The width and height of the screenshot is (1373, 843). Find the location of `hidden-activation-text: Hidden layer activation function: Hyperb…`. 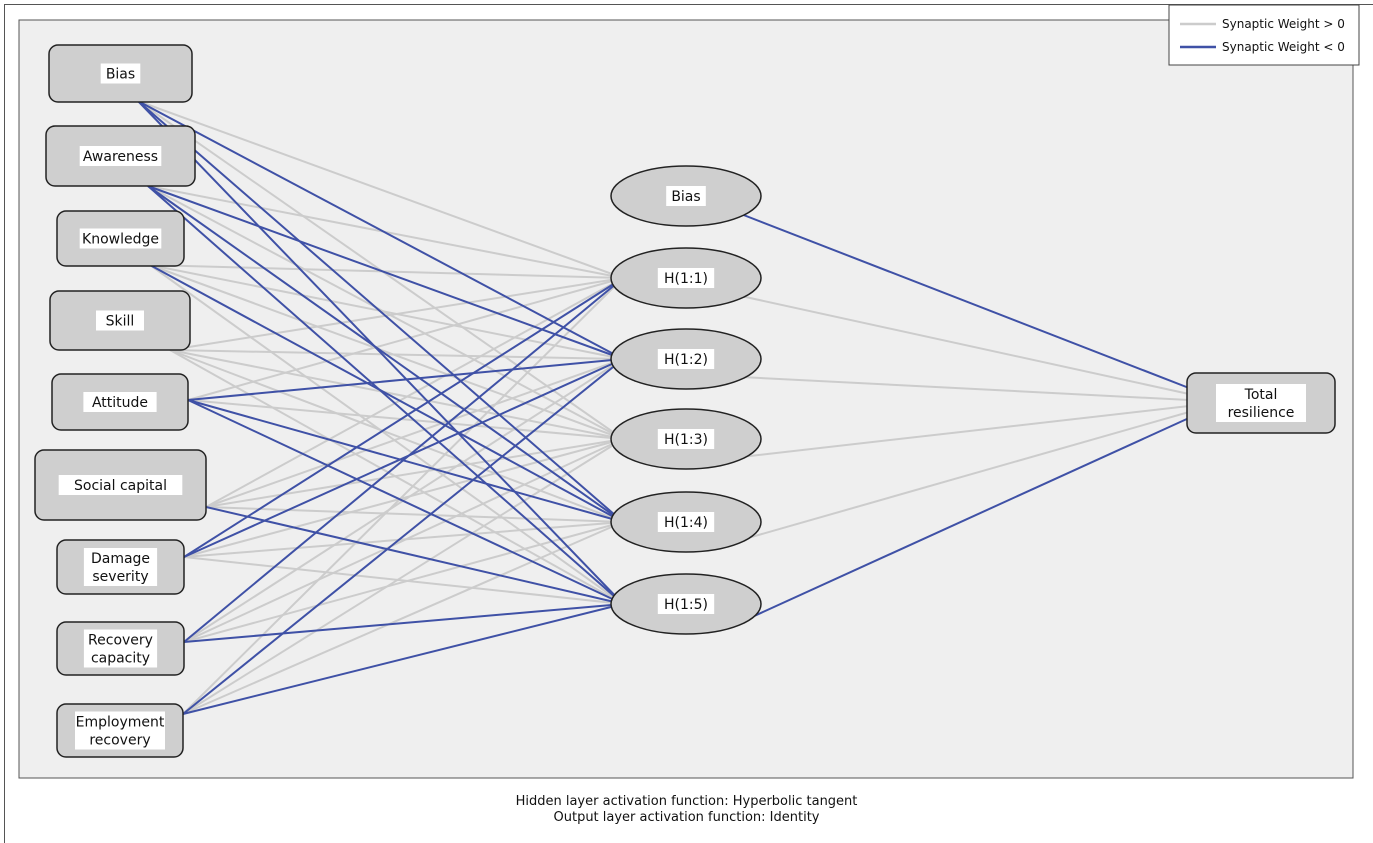

hidden-activation-text: Hidden layer activation function: Hyperb… is located at coordinates (686, 801).